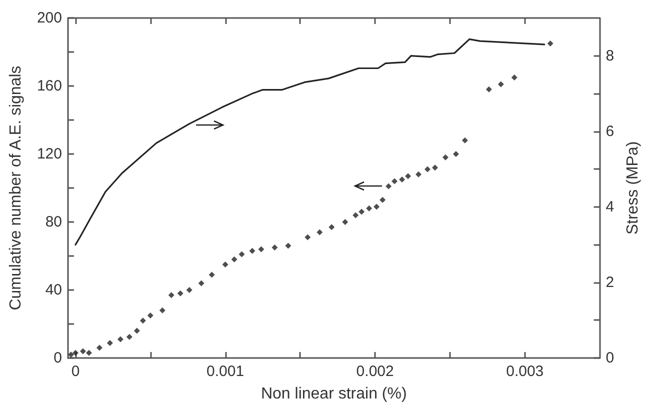 This screenshot has width=649, height=418. What do you see at coordinates (610, 207) in the screenshot?
I see `y2-tick-label: 4` at bounding box center [610, 207].